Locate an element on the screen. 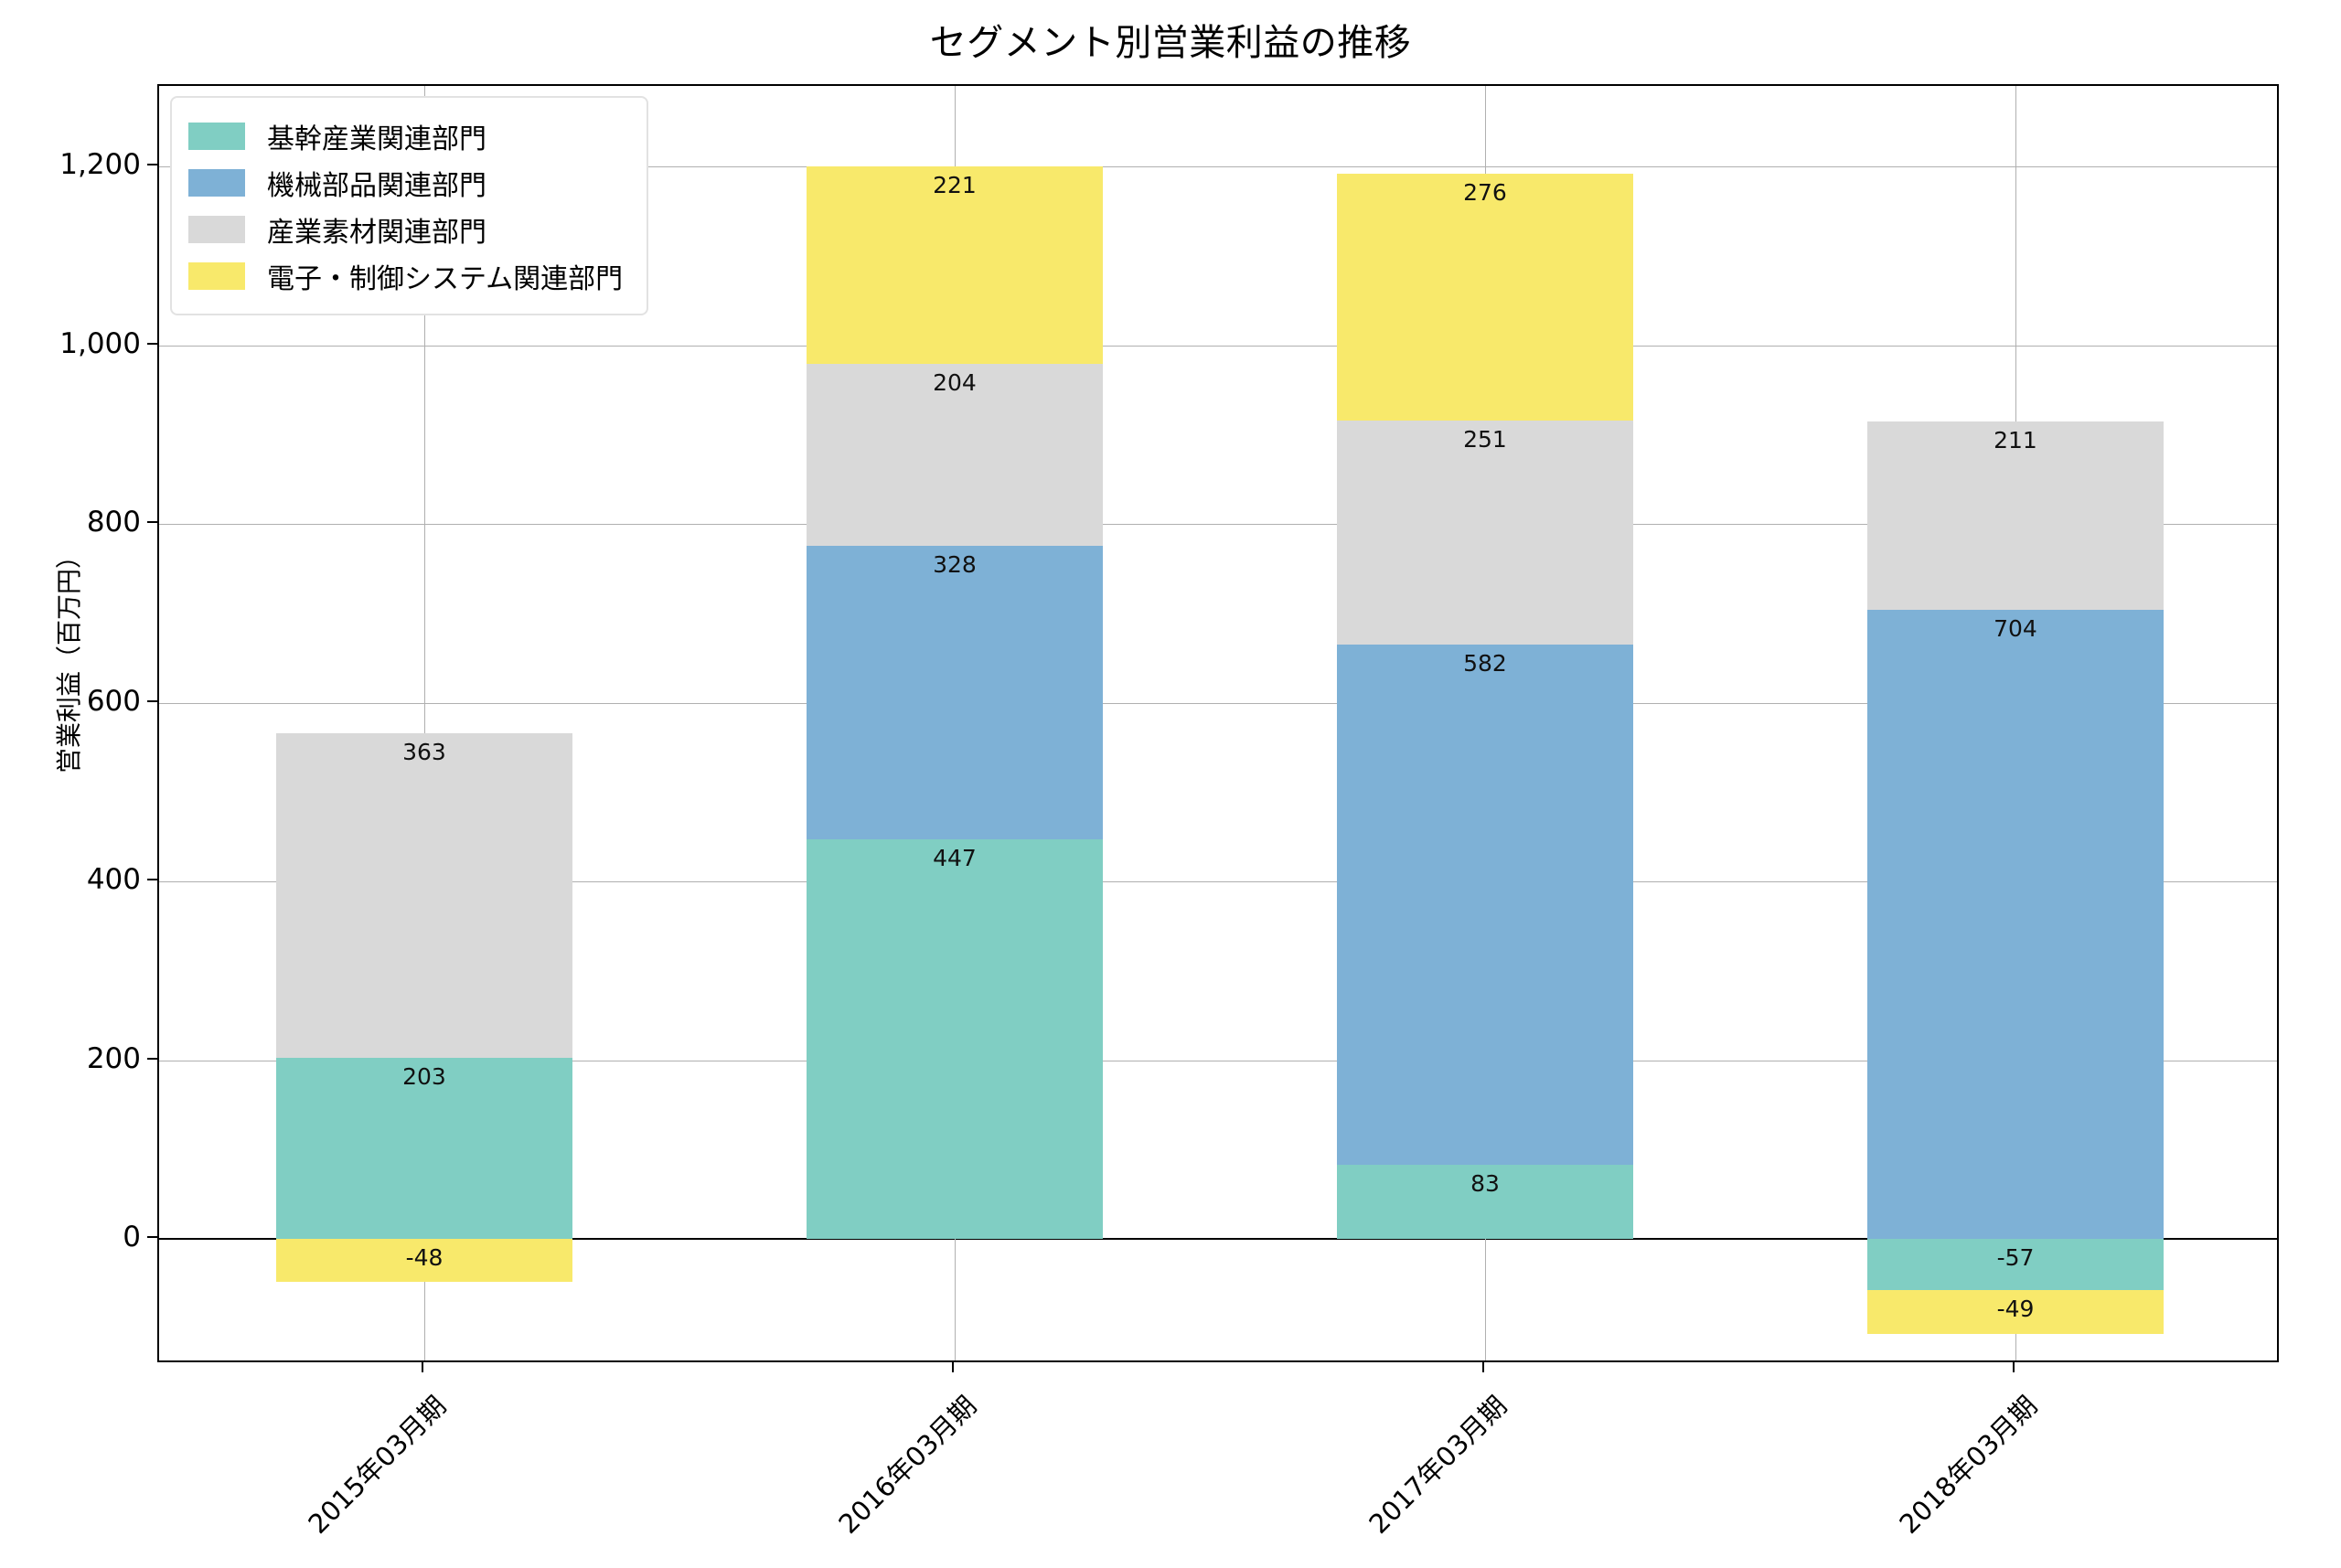 This screenshot has height=1568, width=2341. y-tick-label: 600 is located at coordinates (114, 701).